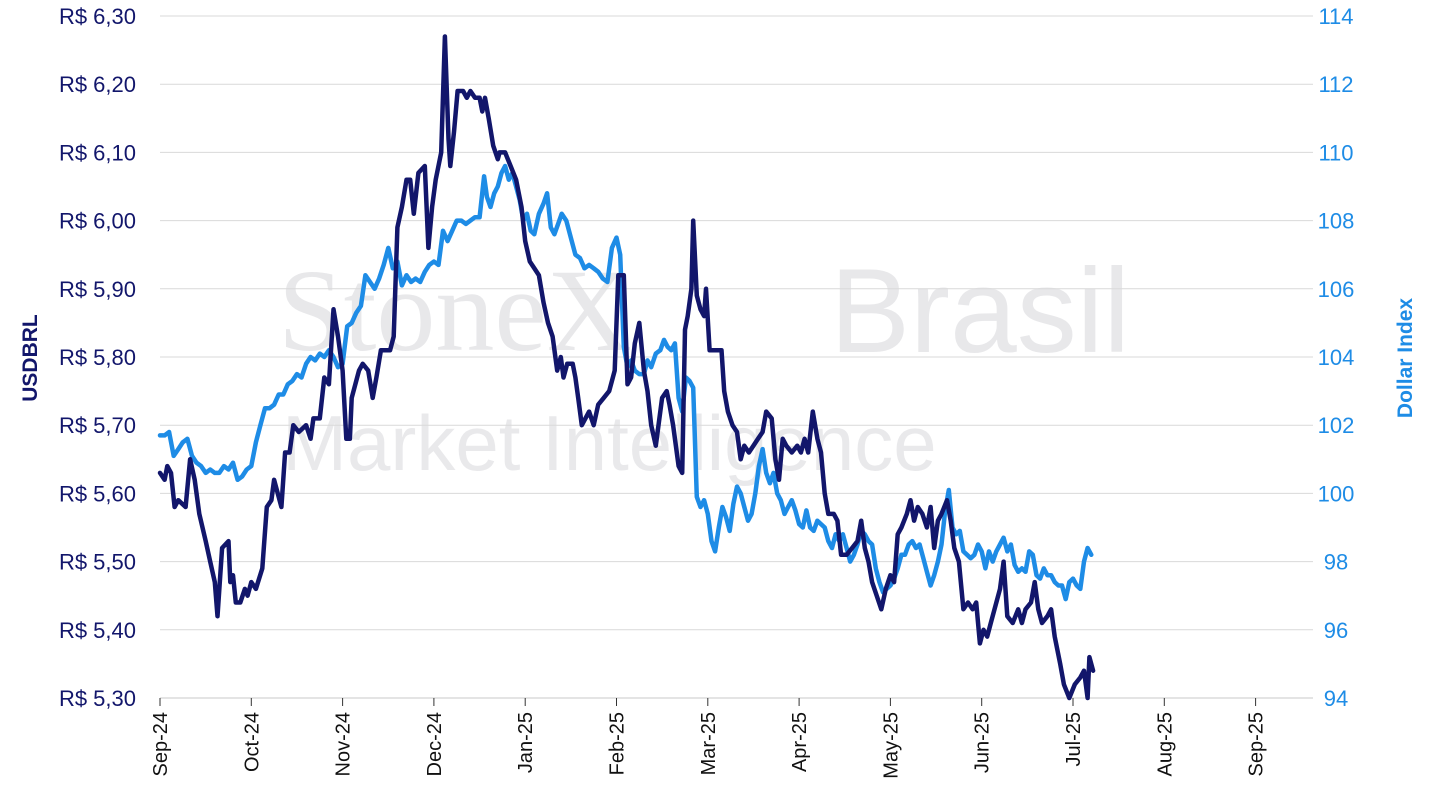 This screenshot has width=1437, height=810. What do you see at coordinates (97, 152) in the screenshot?
I see `y-left-tick-label: R$ 6,10` at bounding box center [97, 152].